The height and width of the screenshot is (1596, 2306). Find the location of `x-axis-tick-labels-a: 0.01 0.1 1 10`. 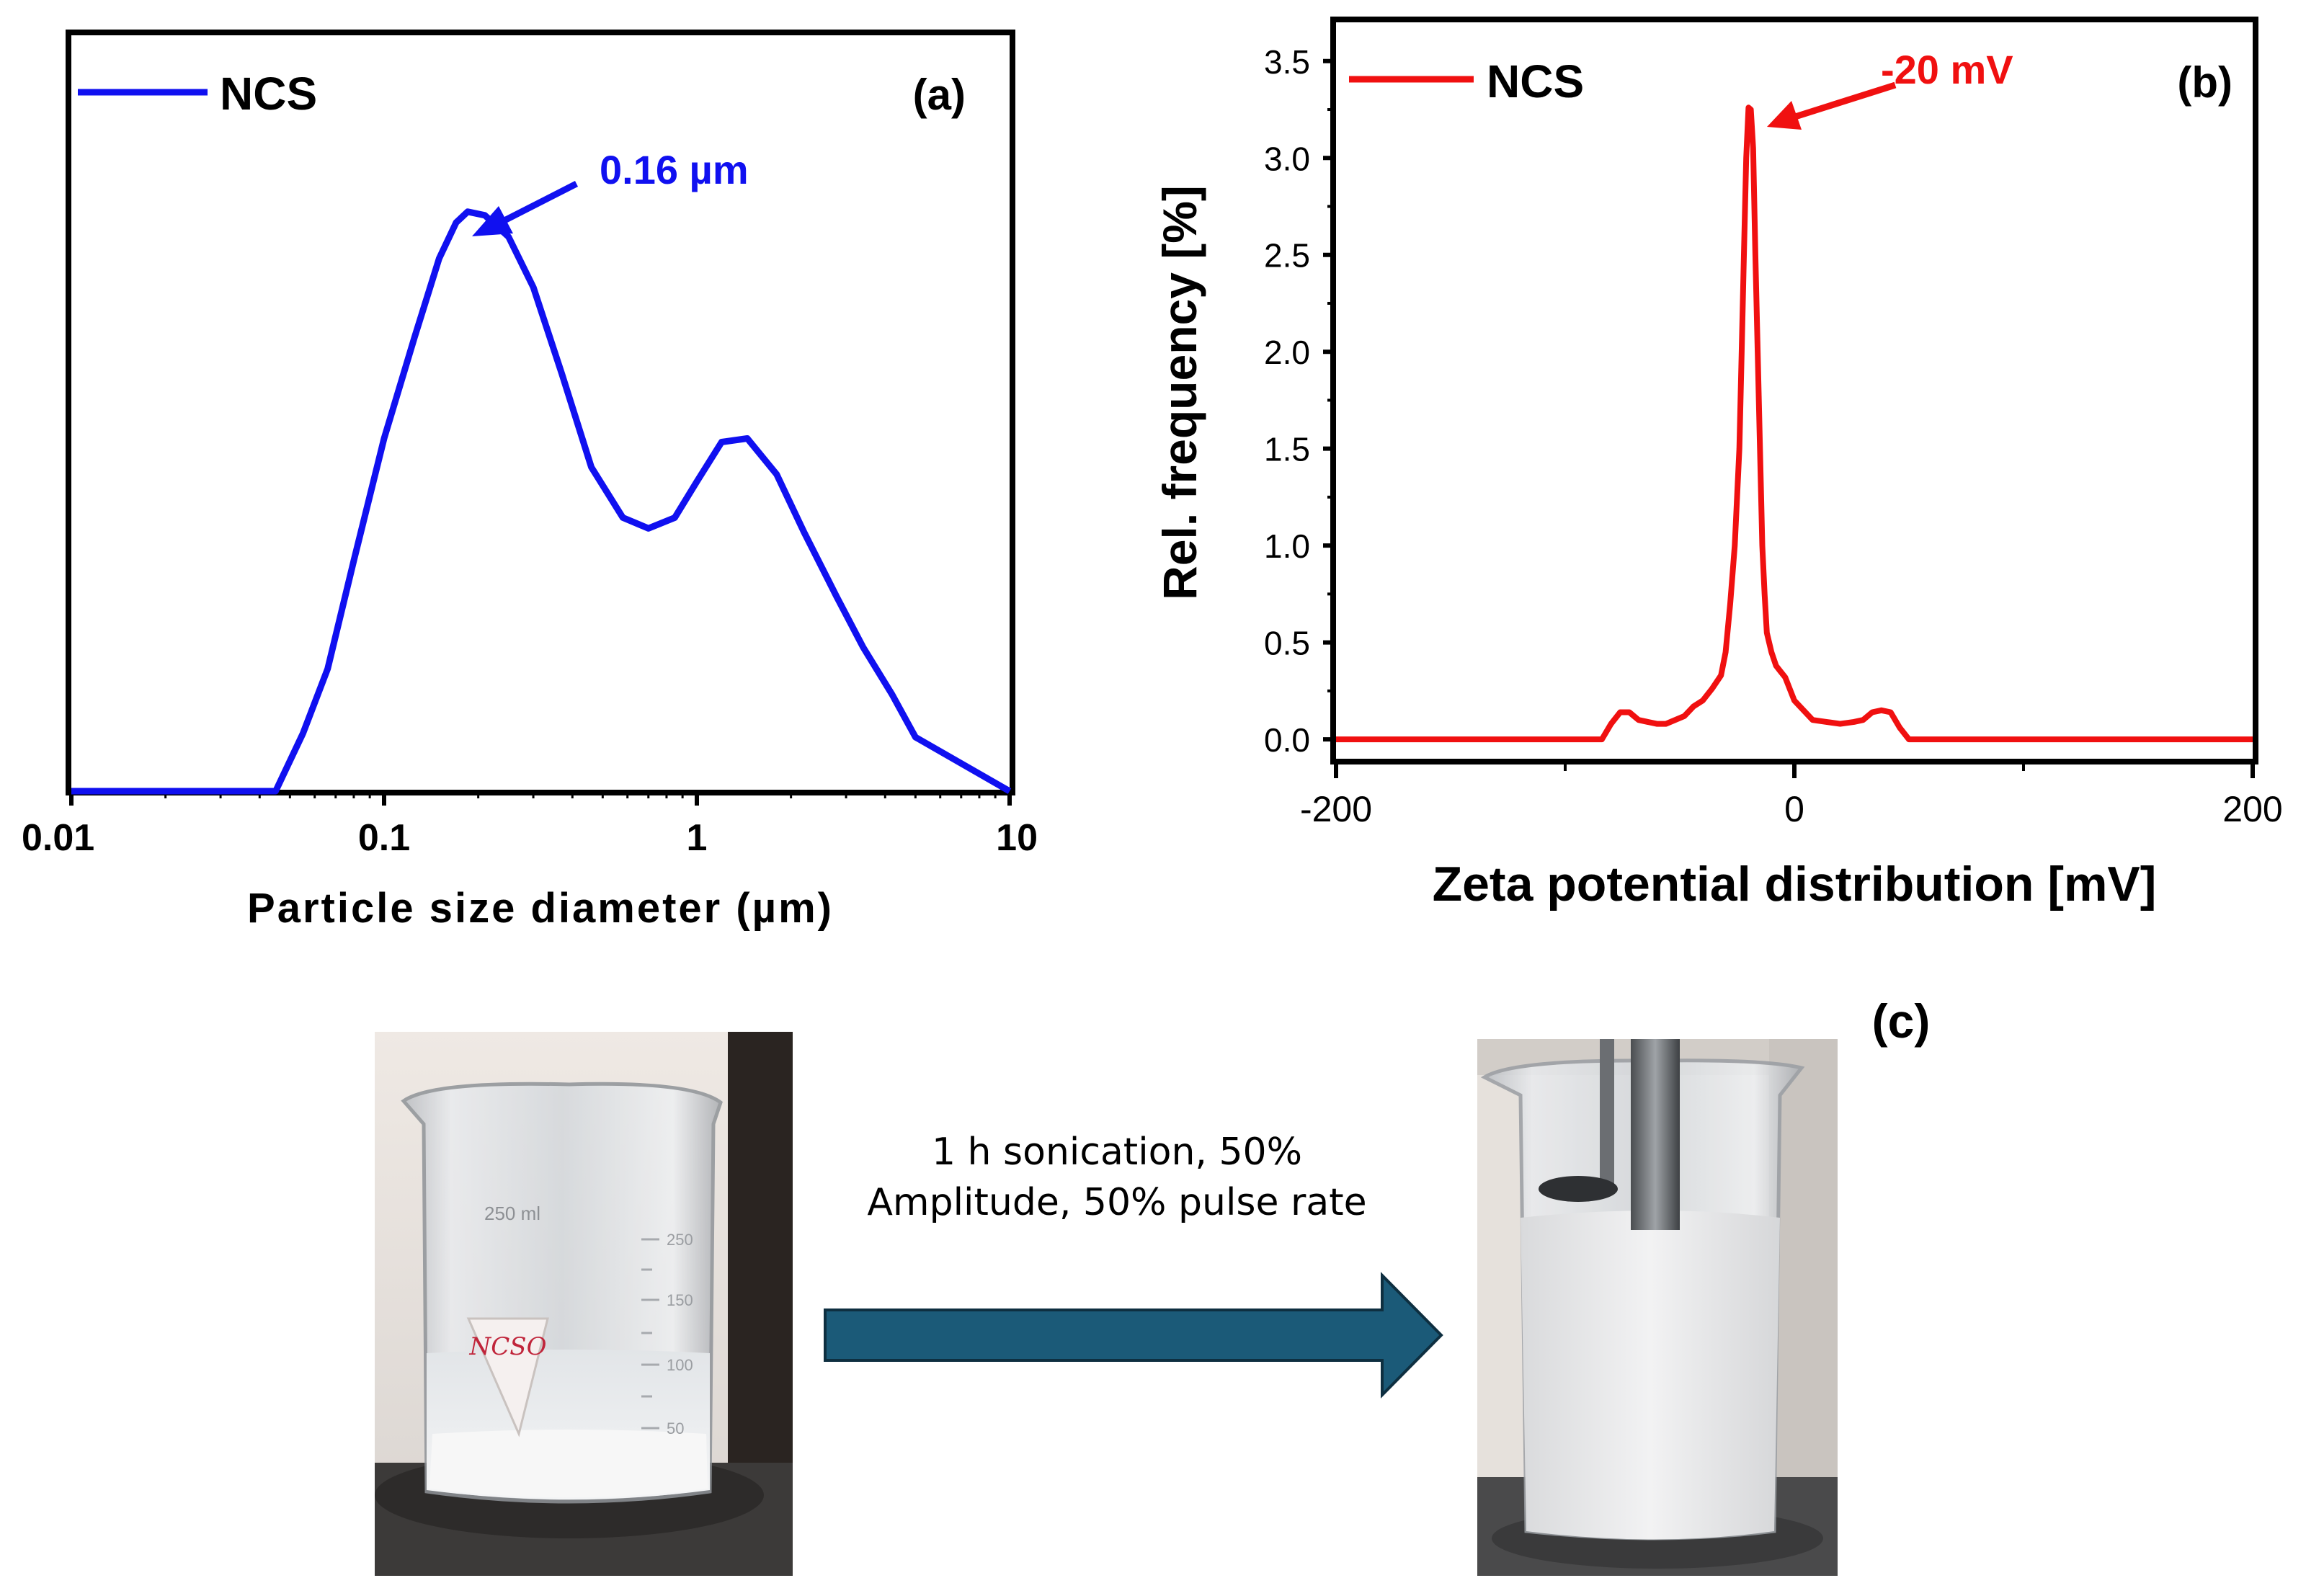

x-axis-tick-labels-a: 0.01 0.1 1 10 is located at coordinates (530, 838).